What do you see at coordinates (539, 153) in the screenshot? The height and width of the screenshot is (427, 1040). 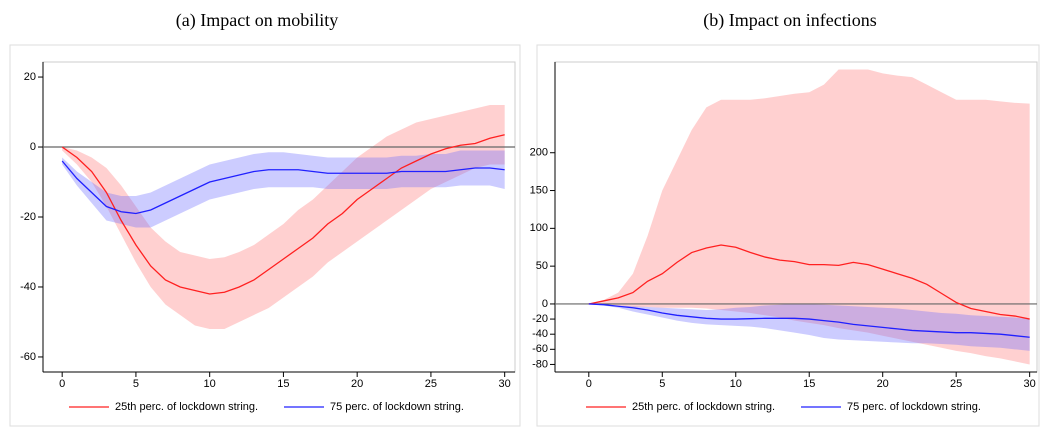 I see `y-tick-label: 200` at bounding box center [539, 153].